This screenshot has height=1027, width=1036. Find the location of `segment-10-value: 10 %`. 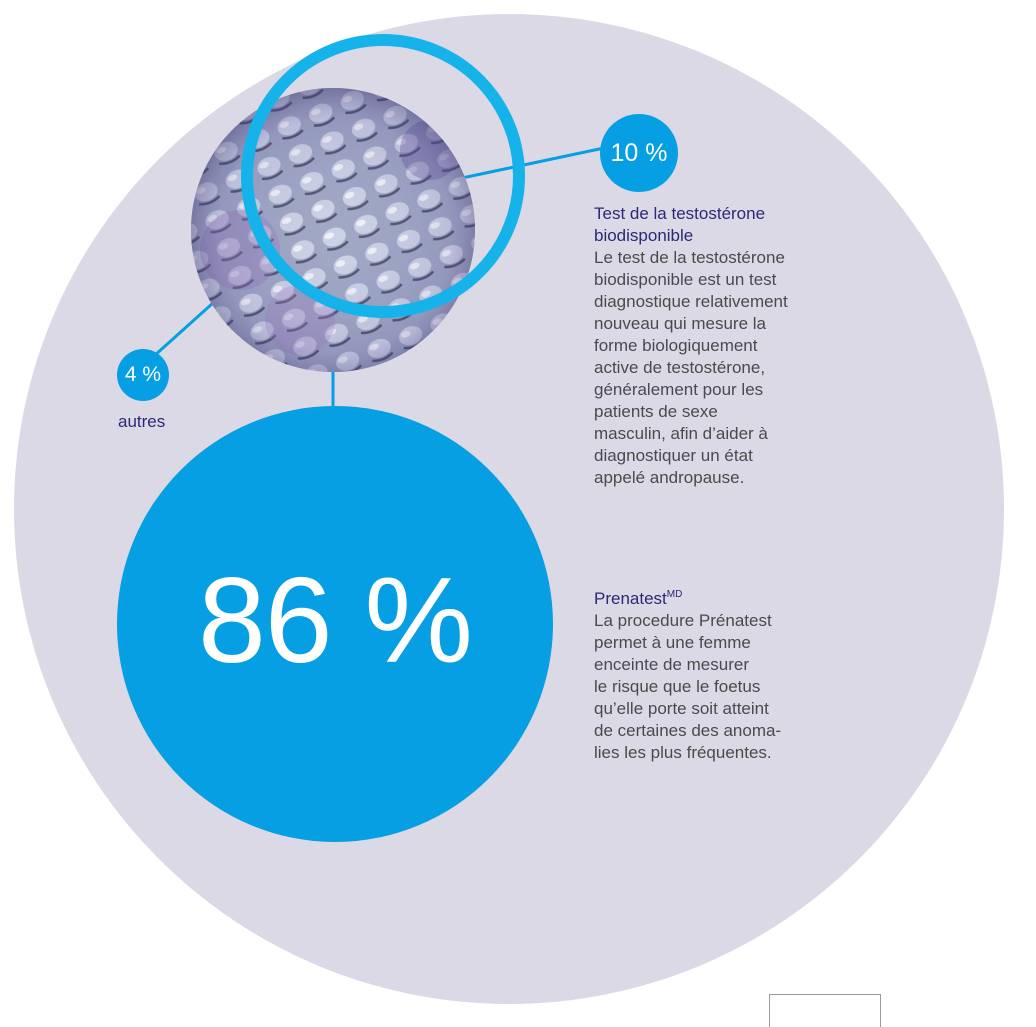

segment-10-value: 10 % is located at coordinates (639, 152).